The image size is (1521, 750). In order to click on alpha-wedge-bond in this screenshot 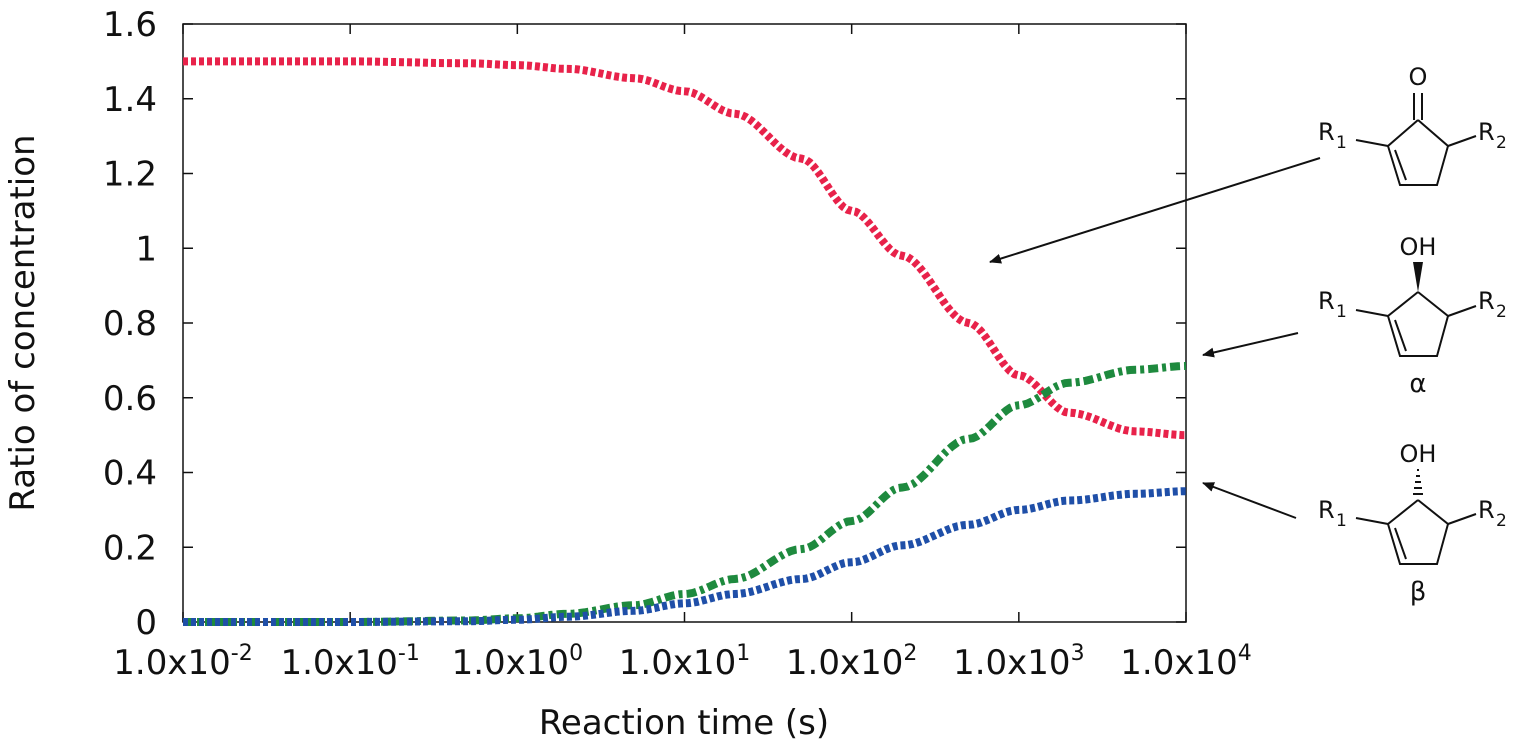, I will do `click(1418, 277)`.